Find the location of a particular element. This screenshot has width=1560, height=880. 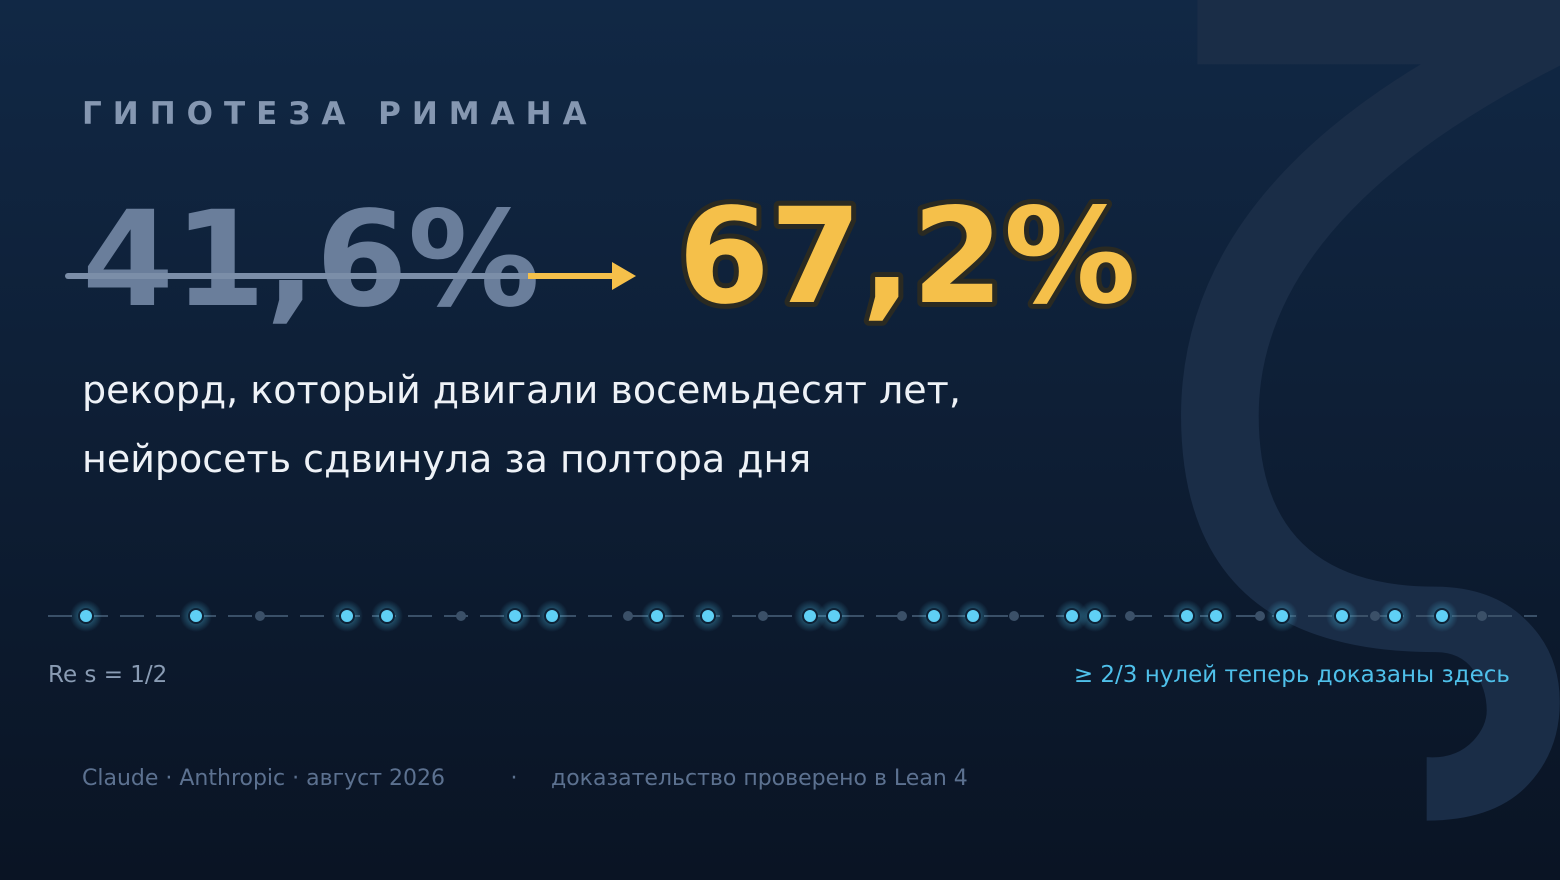

subtitle-line: нейросеть сдвинула за полтора дня is located at coordinates (446, 459).